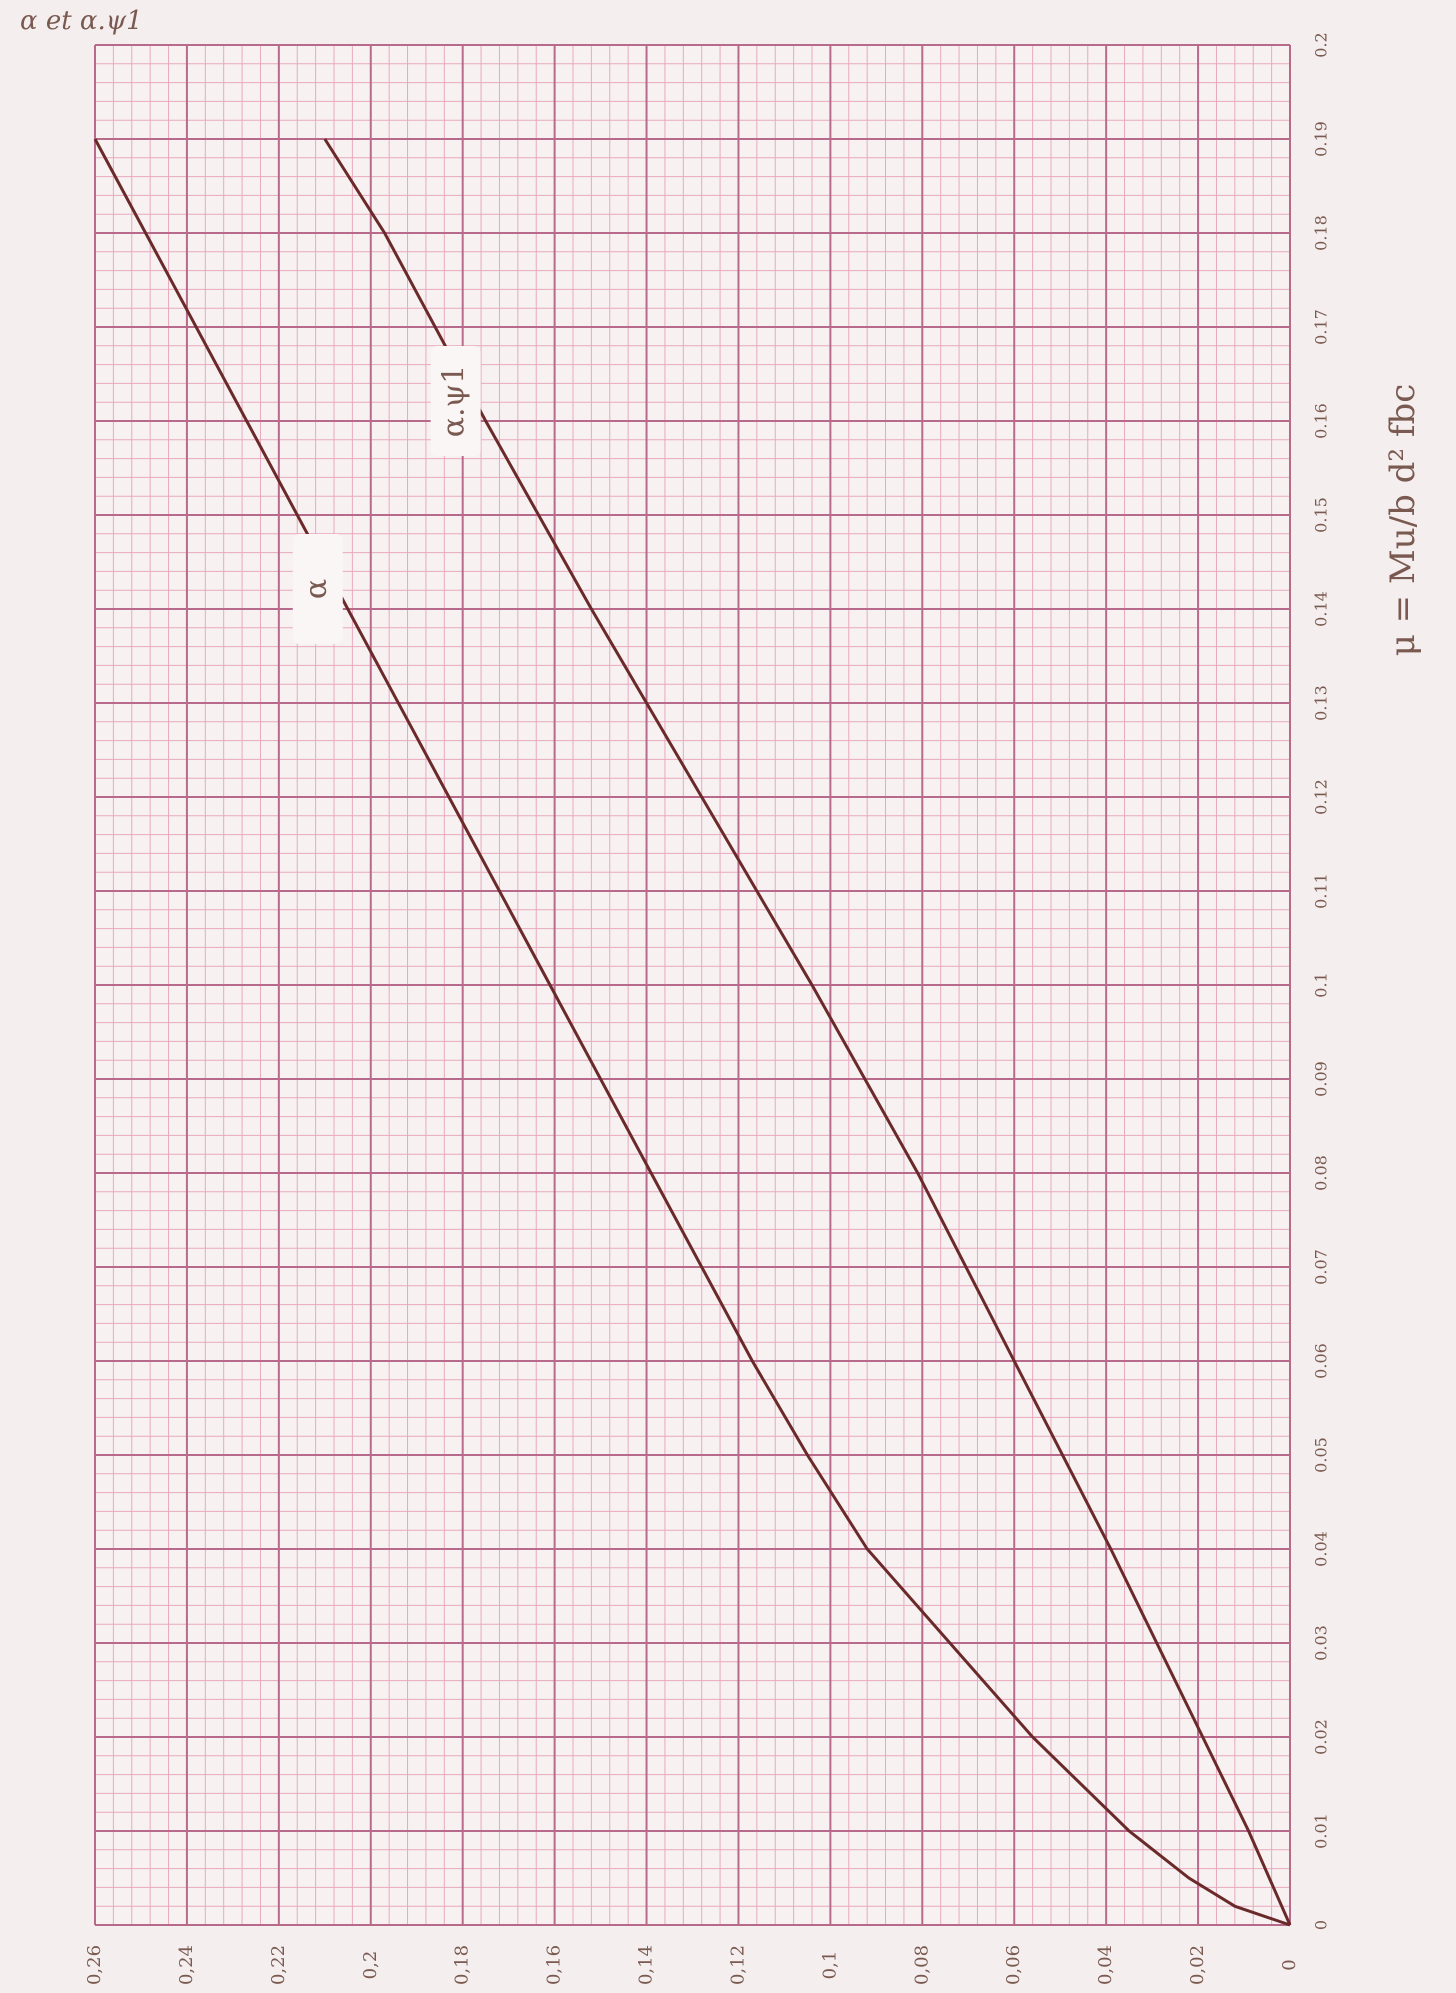 This screenshot has height=1993, width=1456. Describe the element at coordinates (1321, 1079) in the screenshot. I see `x-tick-label: 0.09` at that location.